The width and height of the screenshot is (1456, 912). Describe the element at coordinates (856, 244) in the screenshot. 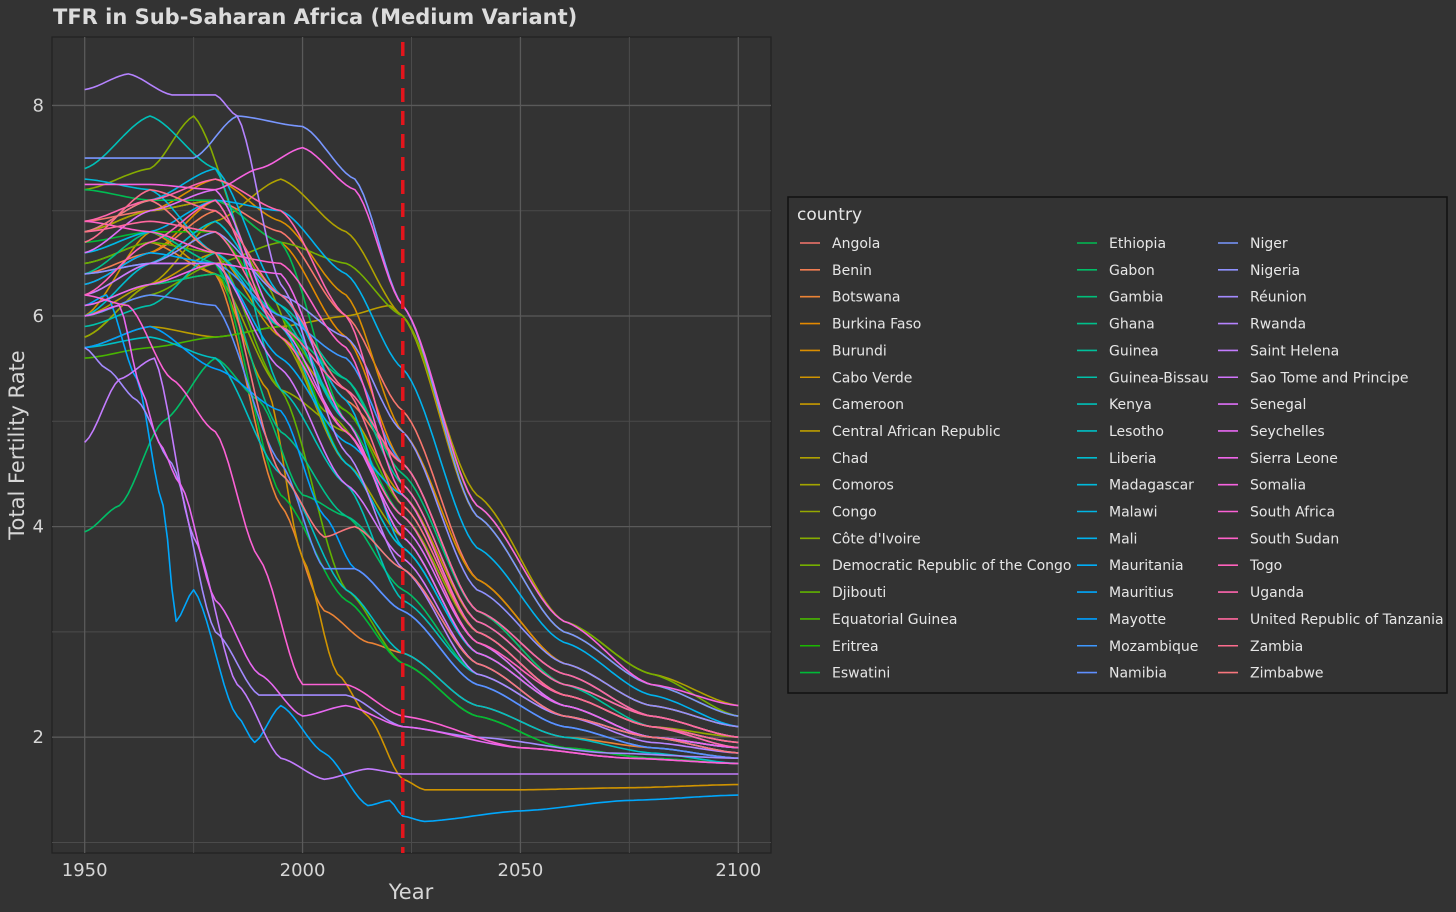

I see `legend-label: Angola` at that location.